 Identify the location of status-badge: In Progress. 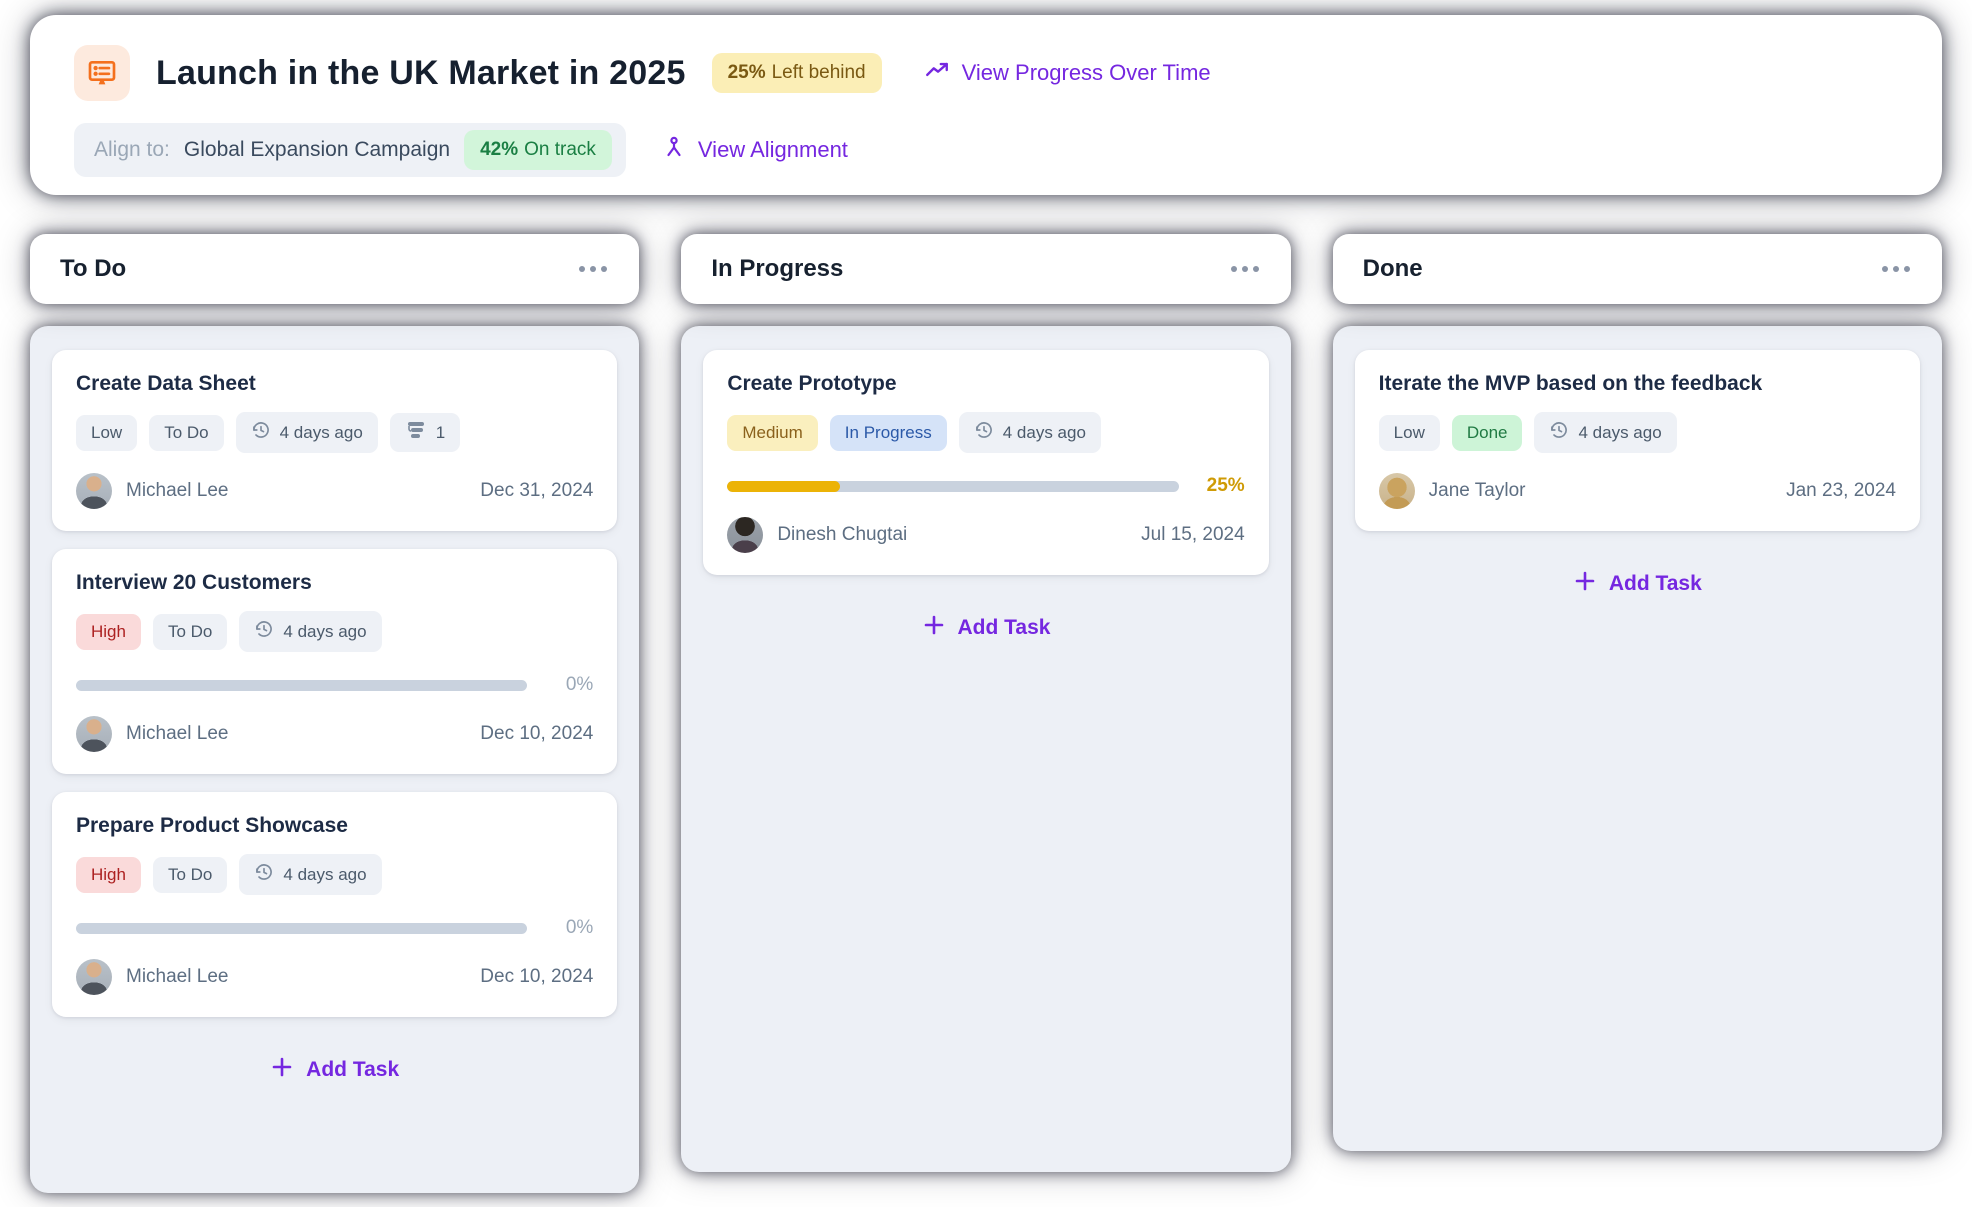
(888, 432).